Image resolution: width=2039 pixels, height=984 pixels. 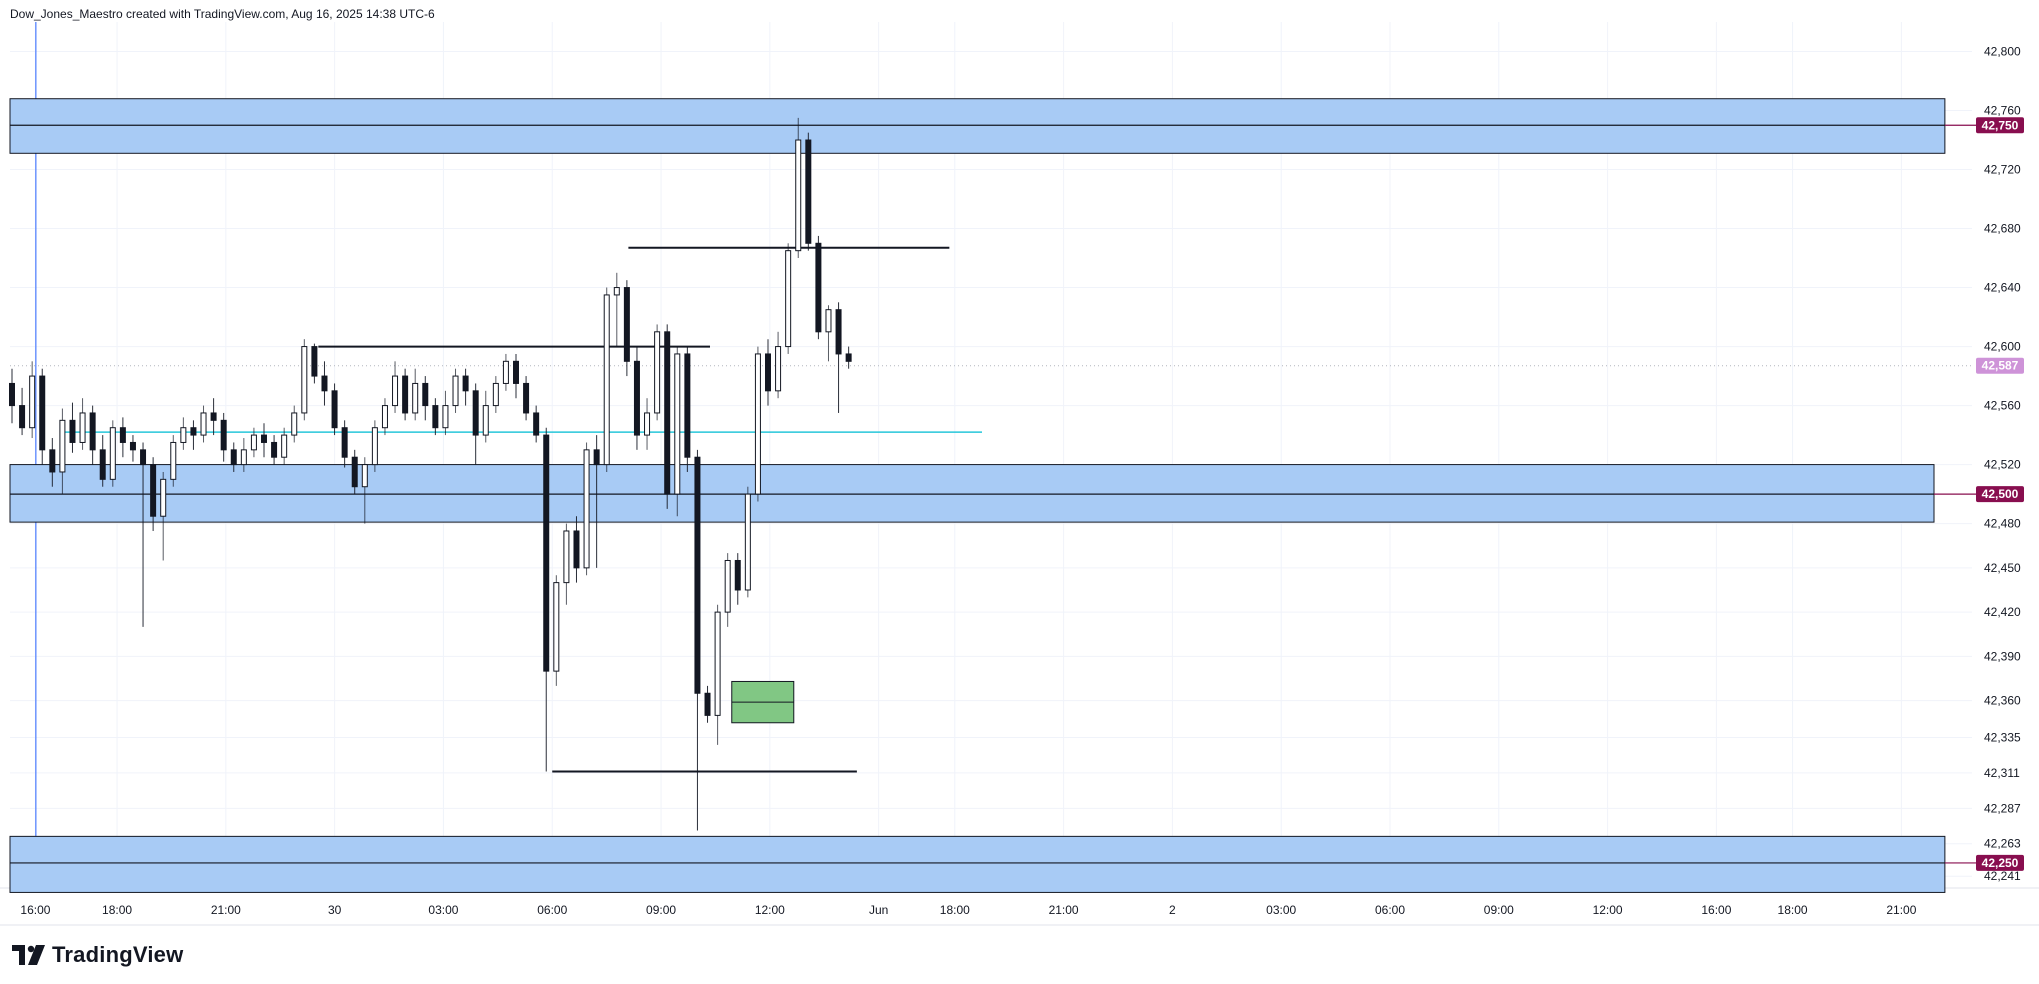 I want to click on price-axis-label: 42,360, so click(x=2002, y=701).